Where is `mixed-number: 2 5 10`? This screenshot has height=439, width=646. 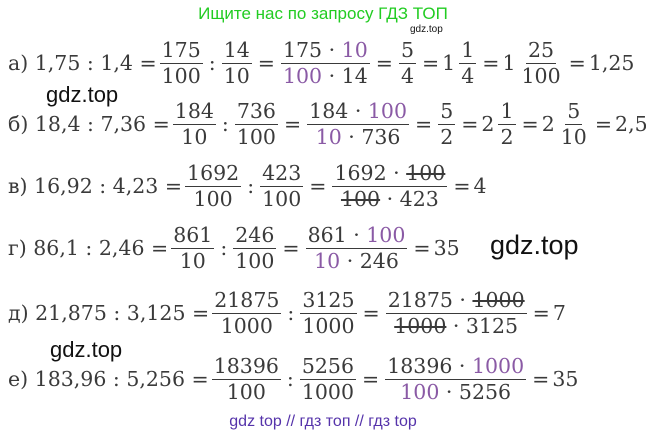
mixed-number: 2 5 10 is located at coordinates (564, 123).